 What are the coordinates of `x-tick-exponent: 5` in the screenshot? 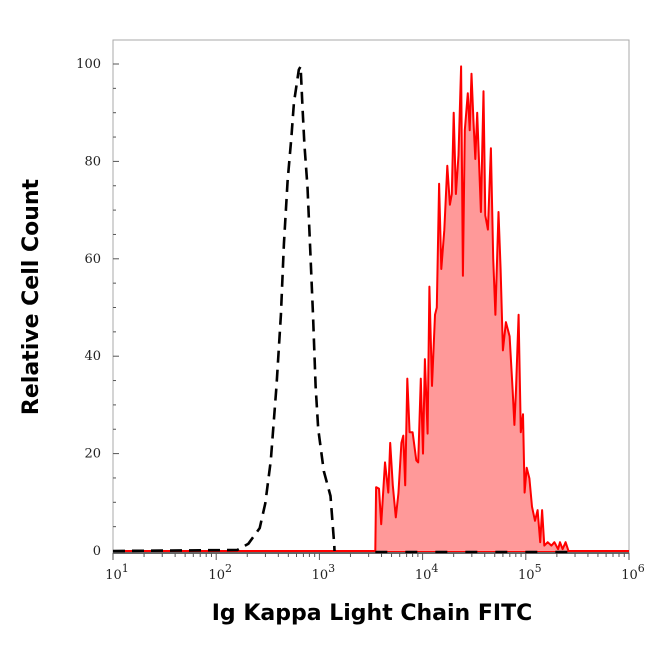 It's located at (538, 568).